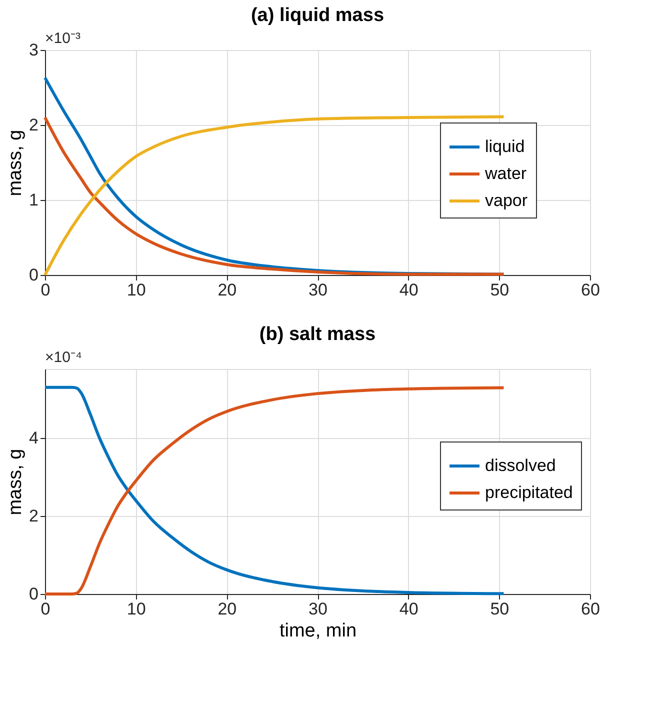 This screenshot has height=721, width=660. I want to click on legend-label: dissolved, so click(520, 465).